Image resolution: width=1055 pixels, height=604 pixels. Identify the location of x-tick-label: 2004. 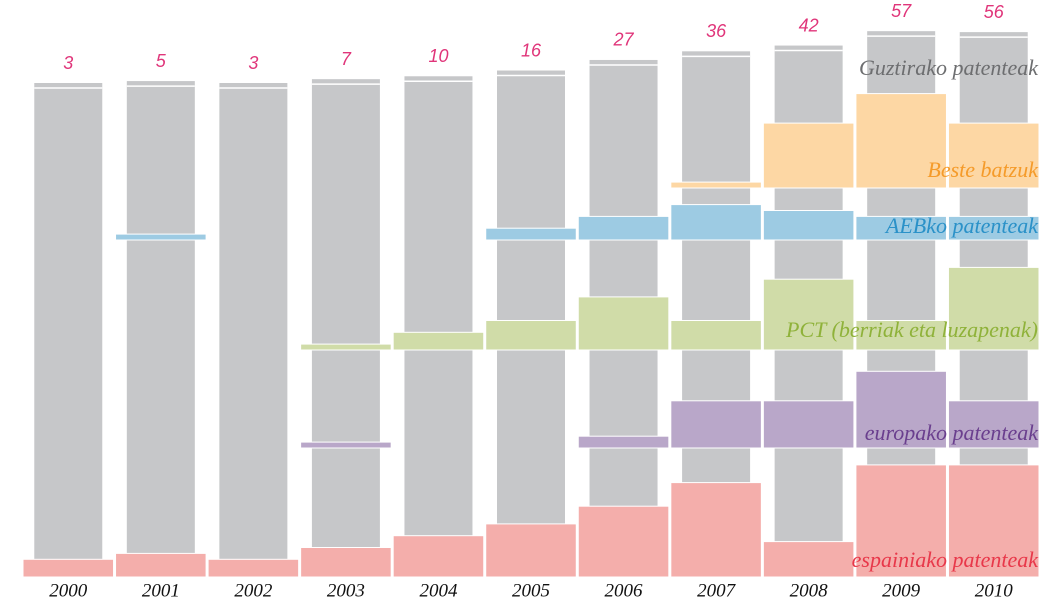
(438, 590).